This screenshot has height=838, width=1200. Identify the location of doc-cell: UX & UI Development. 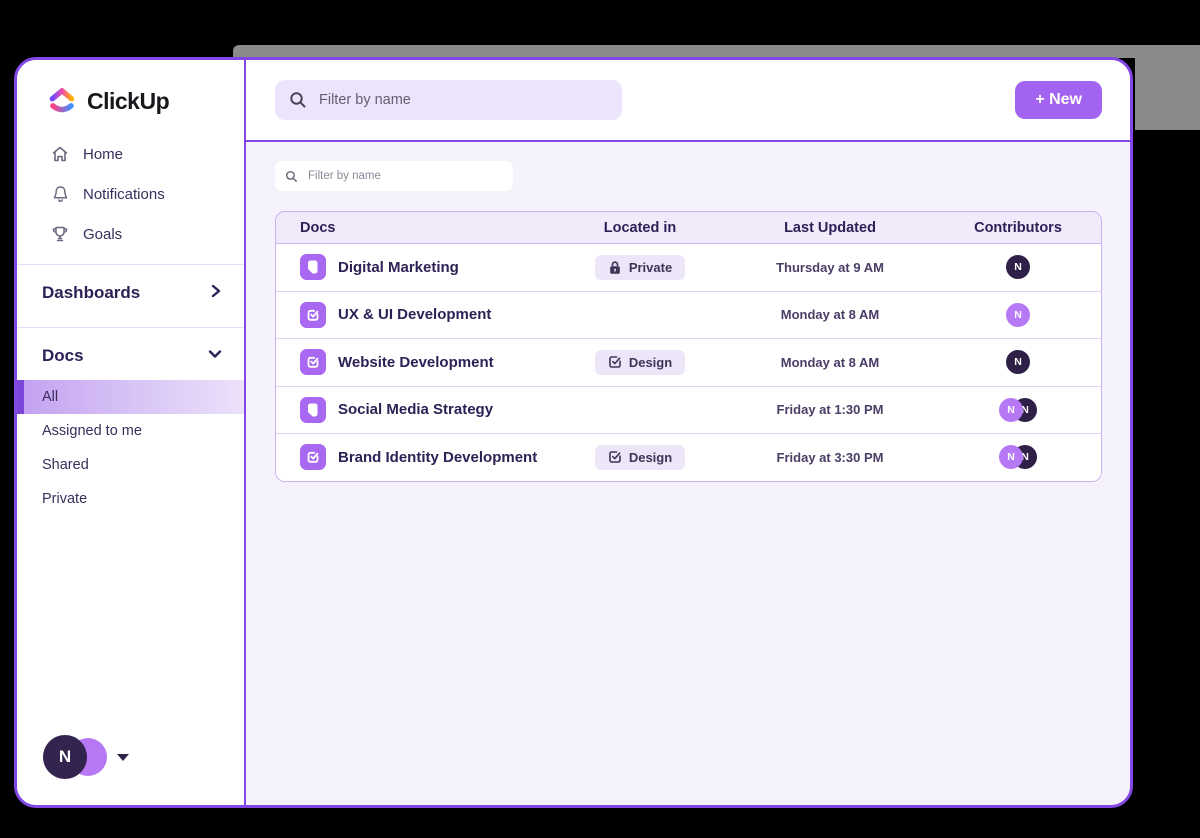
(415, 314).